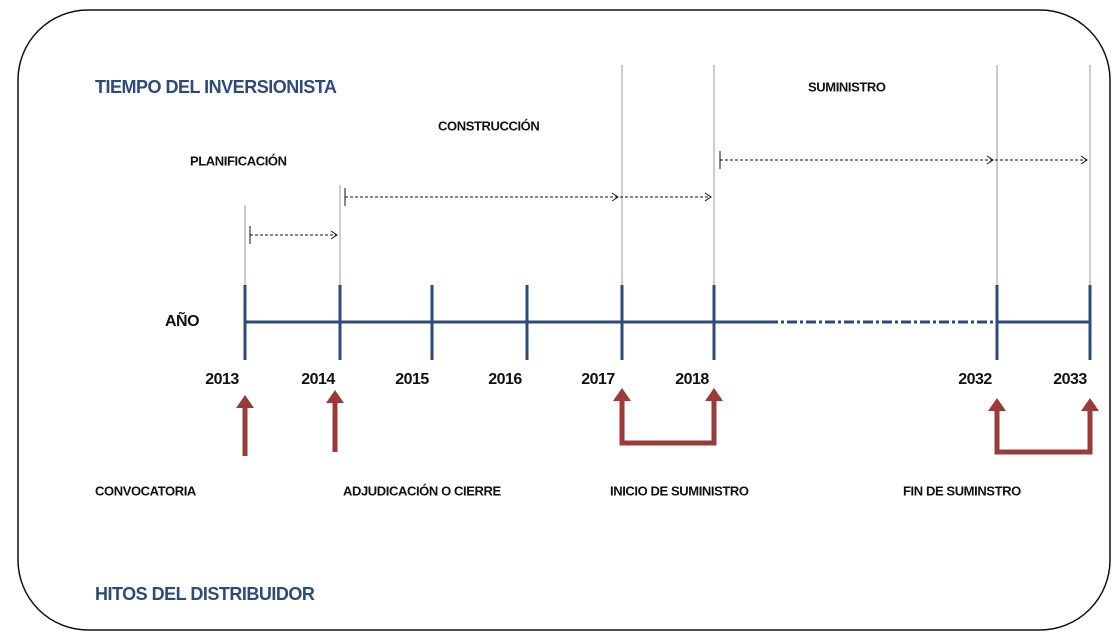 This screenshot has height=642, width=1118. Describe the element at coordinates (975, 379) in the screenshot. I see `year-label: 2032` at that location.